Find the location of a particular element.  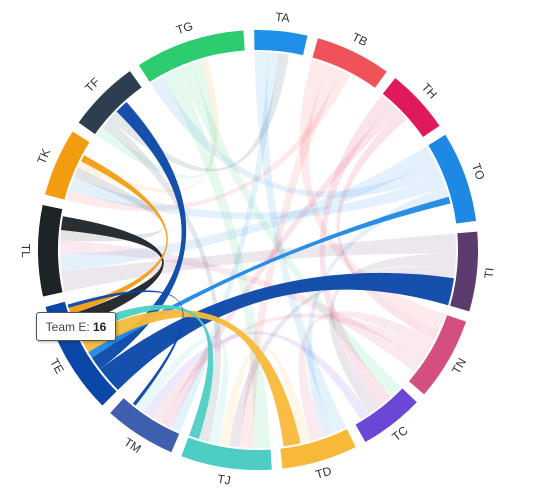

node-label: TJ is located at coordinates (223, 480).